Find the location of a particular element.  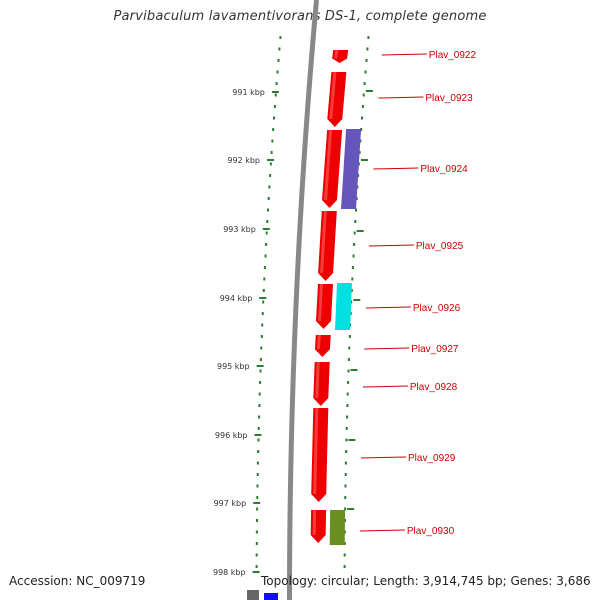

gene-label: Plav_0927 is located at coordinates (435, 349).